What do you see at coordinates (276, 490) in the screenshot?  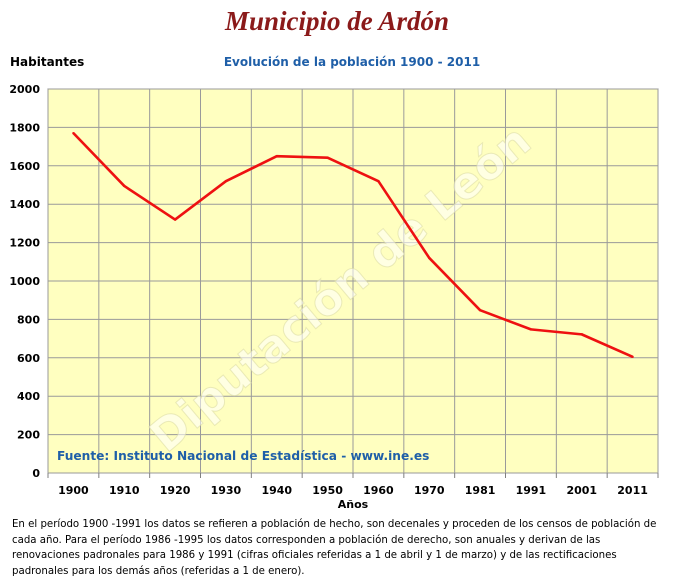 I see `x-tick-label: 1940` at bounding box center [276, 490].